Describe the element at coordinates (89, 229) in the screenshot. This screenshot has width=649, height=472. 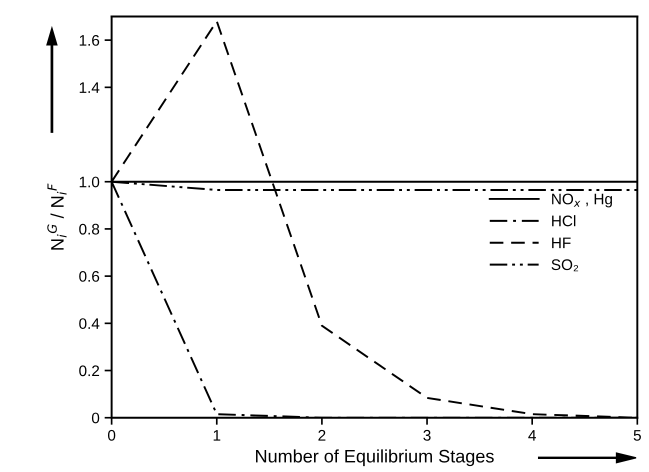
I see `y-tick-label: 0.8` at that location.